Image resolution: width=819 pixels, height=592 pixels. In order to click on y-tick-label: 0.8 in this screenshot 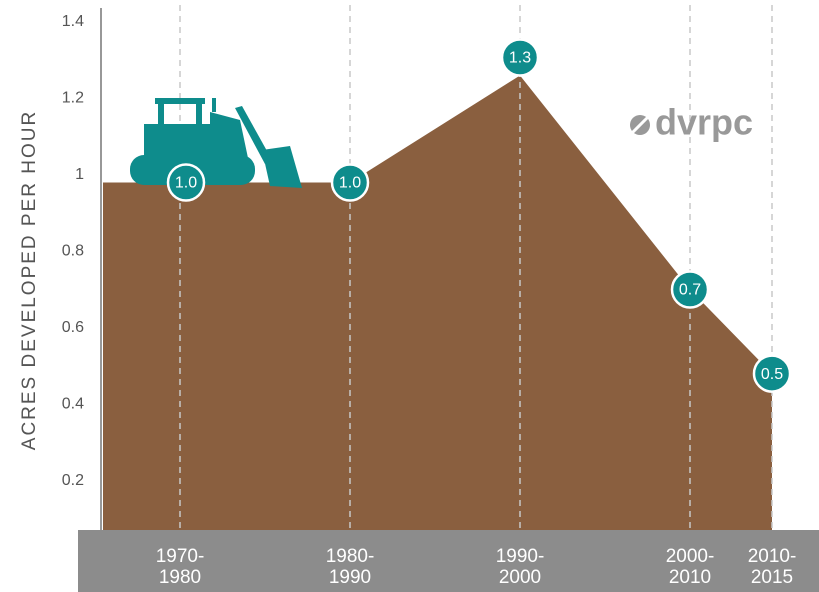, I will do `click(73, 251)`.